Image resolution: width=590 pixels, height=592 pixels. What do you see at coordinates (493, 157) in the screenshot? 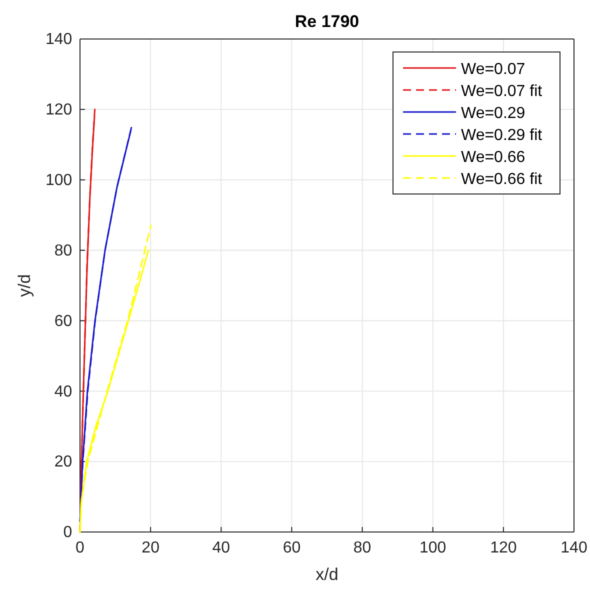
I see `legend-label: We=0.66` at bounding box center [493, 157].